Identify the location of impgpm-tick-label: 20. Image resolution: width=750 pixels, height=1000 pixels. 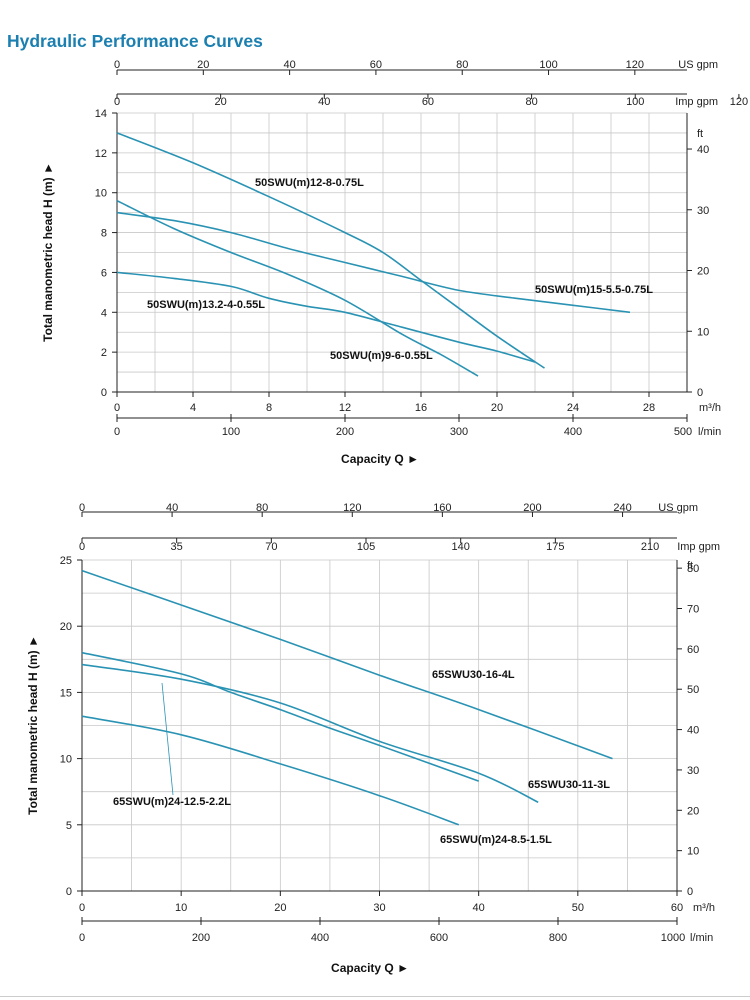
(221, 102).